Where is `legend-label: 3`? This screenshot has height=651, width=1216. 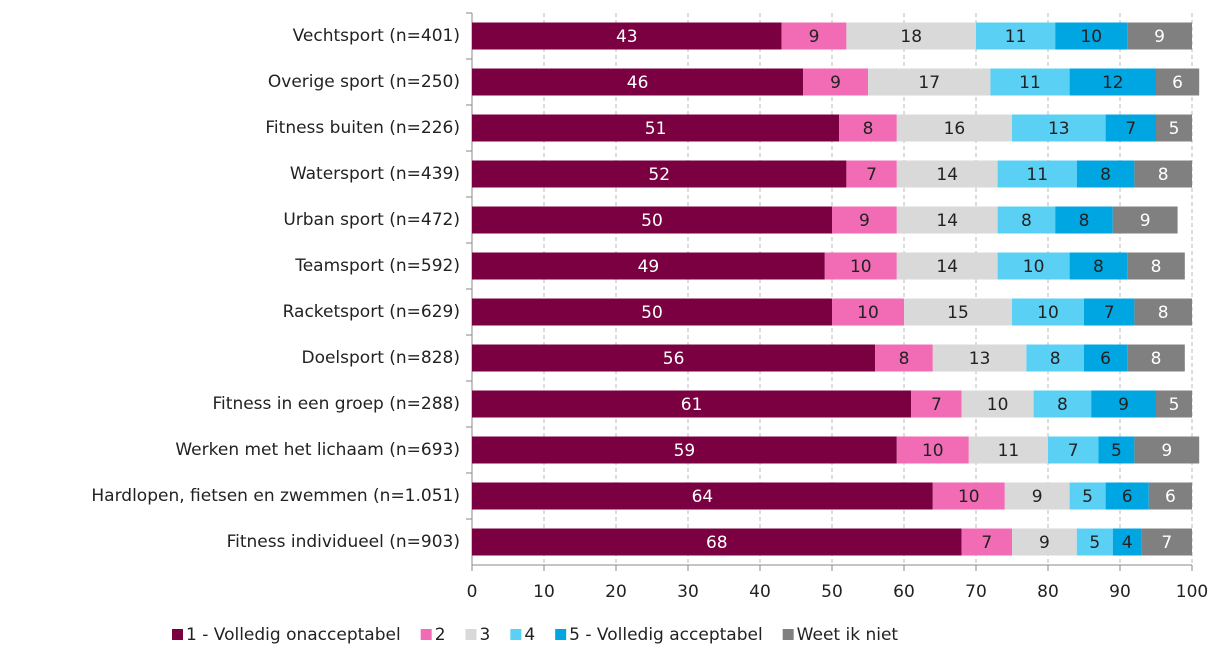
legend-label: 3 is located at coordinates (485, 635).